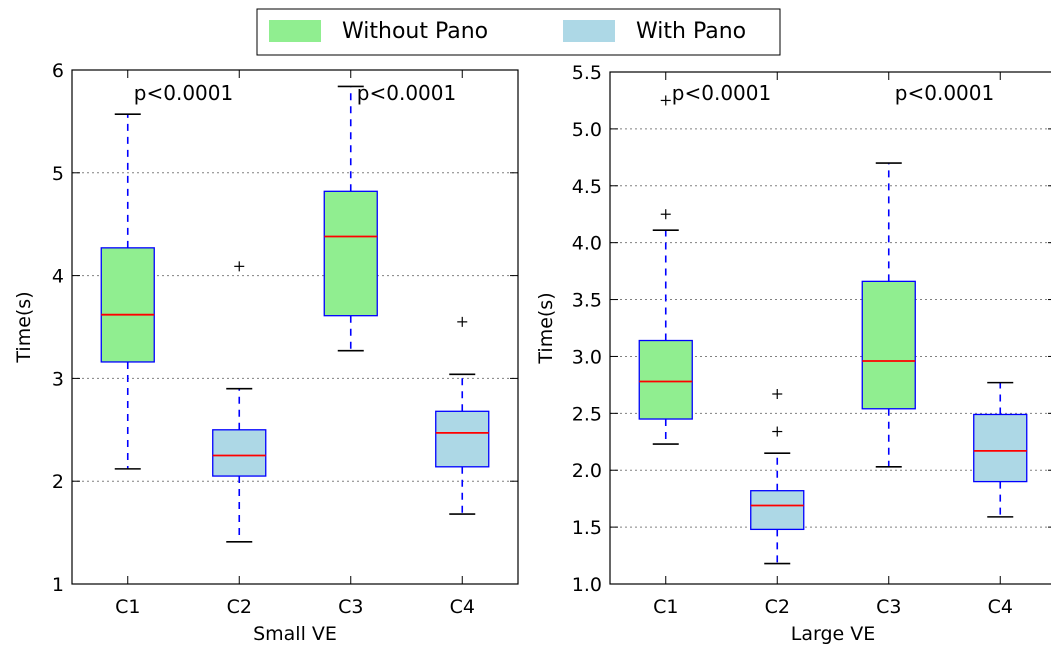 This screenshot has height=645, width=1051. I want to click on y-tick-label: 1.0, so click(587, 585).